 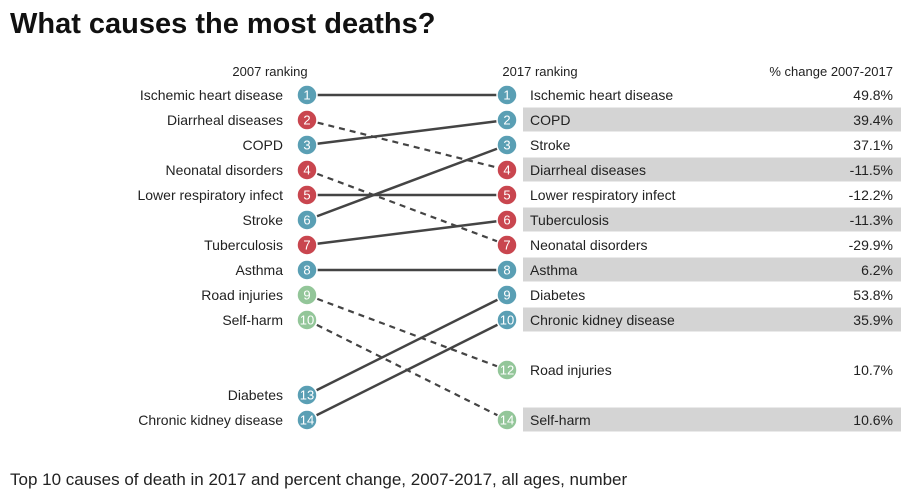 I want to click on right-rank-number: 7, so click(x=506, y=245).